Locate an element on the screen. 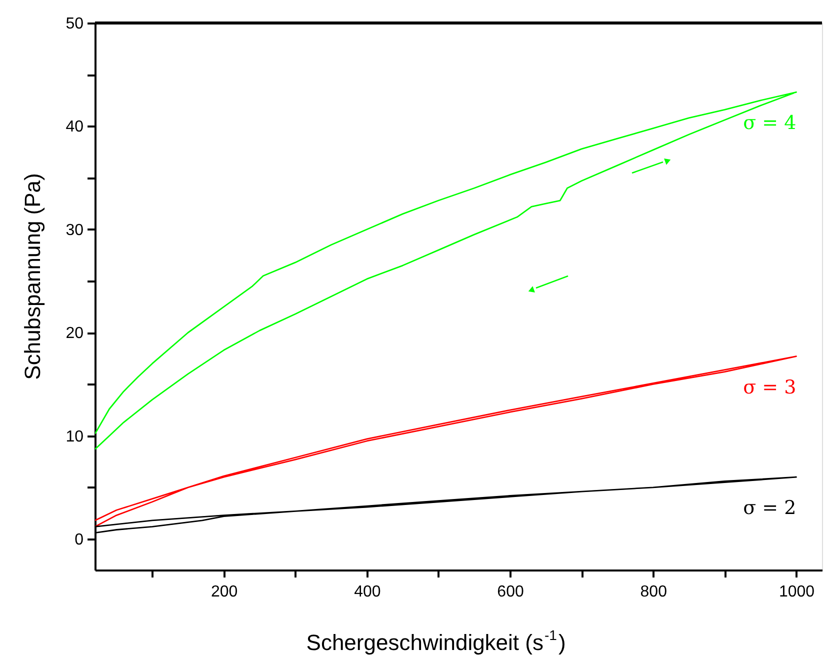 The image size is (824, 659). x-tick-label: 400 is located at coordinates (367, 592).